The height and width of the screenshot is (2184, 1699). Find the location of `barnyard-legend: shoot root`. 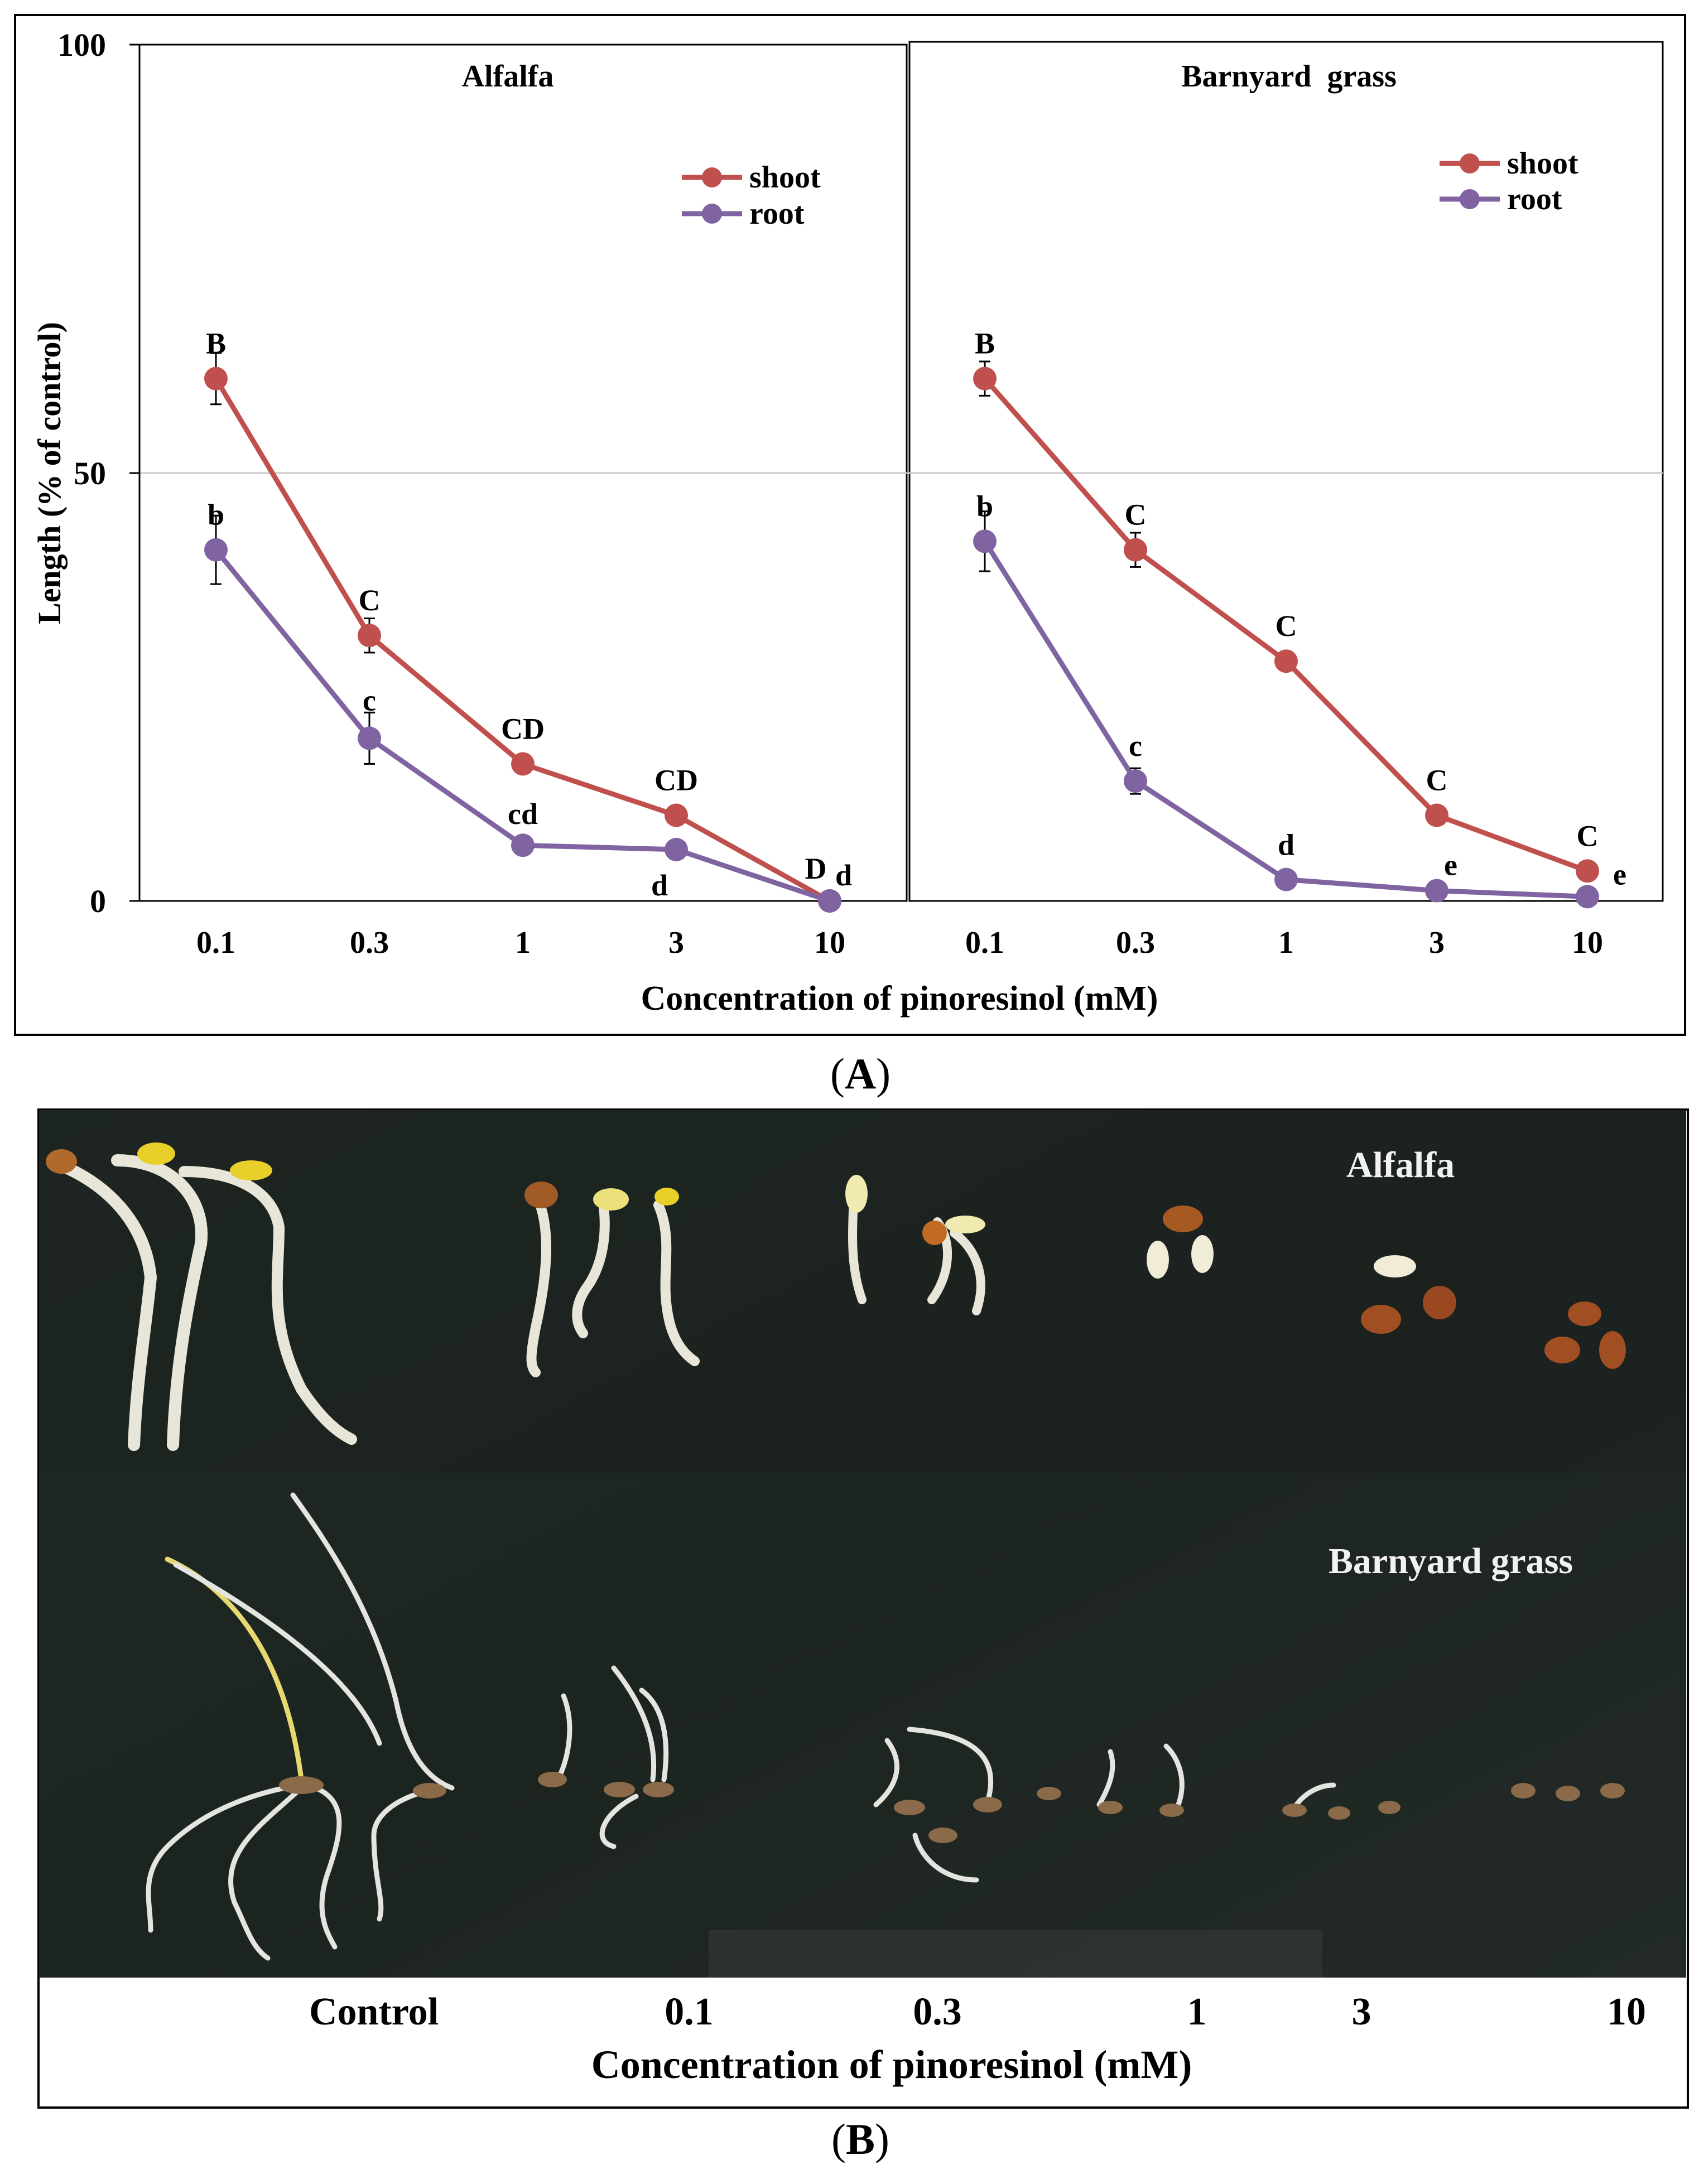

barnyard-legend: shoot root is located at coordinates (1509, 181).